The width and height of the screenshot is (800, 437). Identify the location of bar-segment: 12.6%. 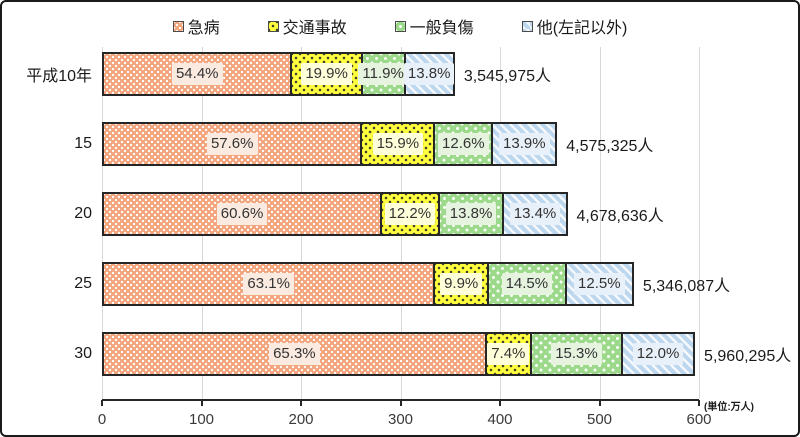
(463, 144).